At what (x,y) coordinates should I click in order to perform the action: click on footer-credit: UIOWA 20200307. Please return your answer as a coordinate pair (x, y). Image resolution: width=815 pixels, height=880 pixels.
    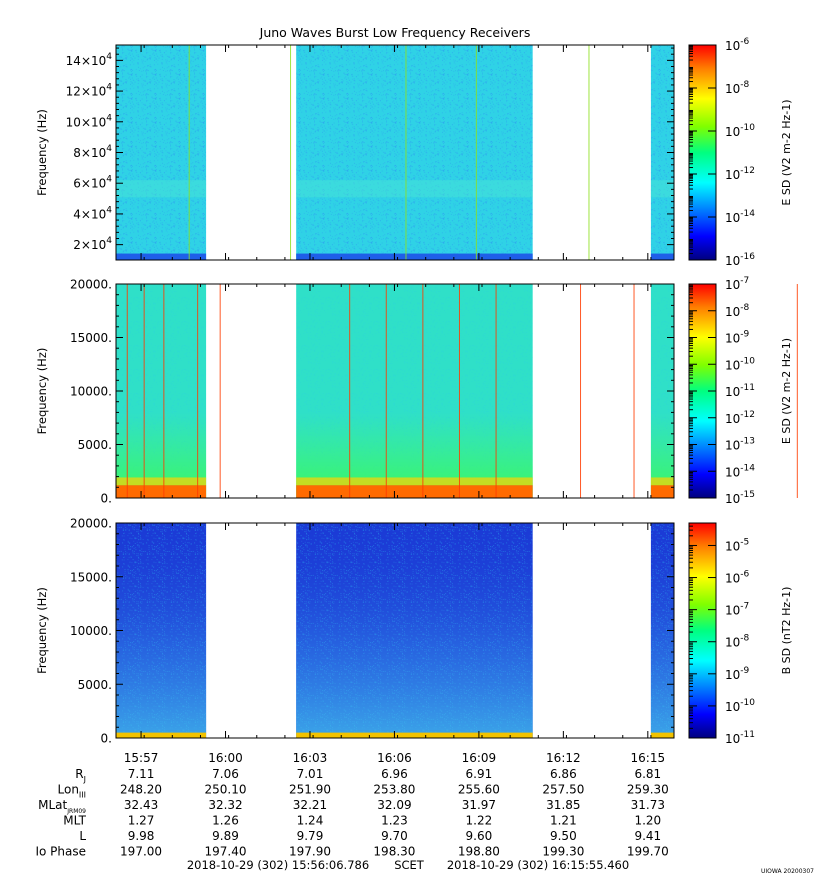
    Looking at the image, I should click on (787, 871).